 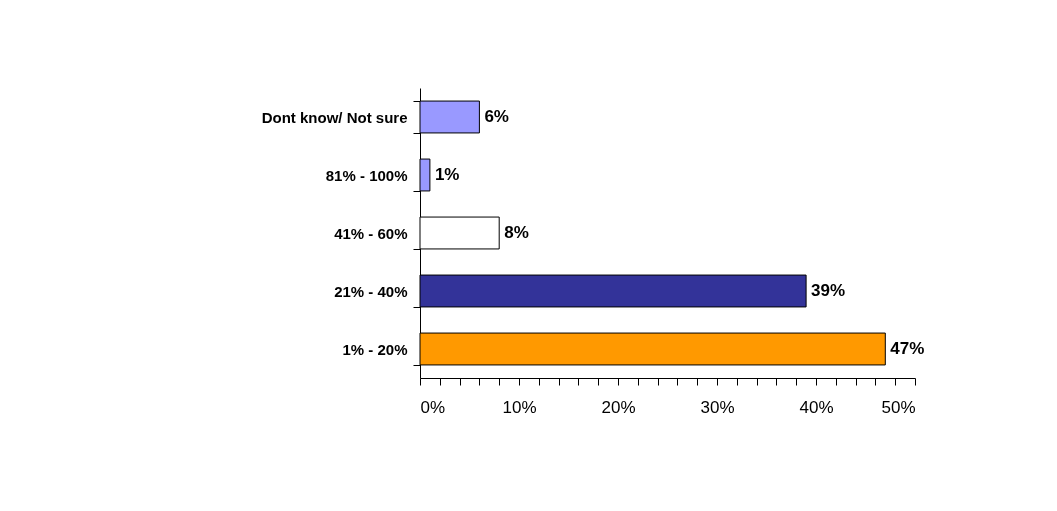 I want to click on y-tick-label: Dont know/ Not sure, so click(x=334, y=117).